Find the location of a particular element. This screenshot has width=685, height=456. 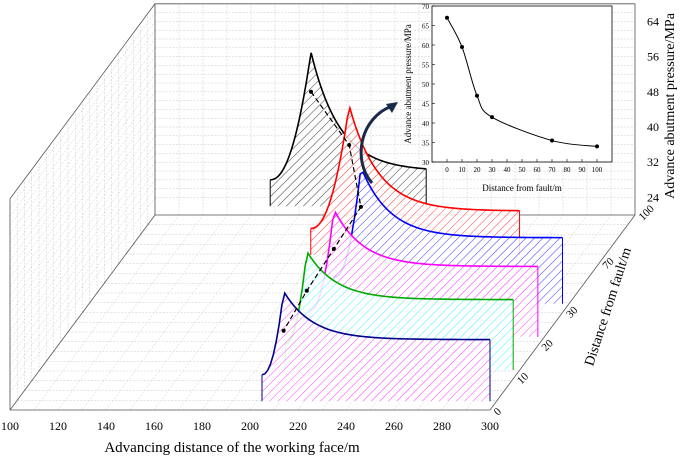

series-line-20m is located at coordinates (423, 261).